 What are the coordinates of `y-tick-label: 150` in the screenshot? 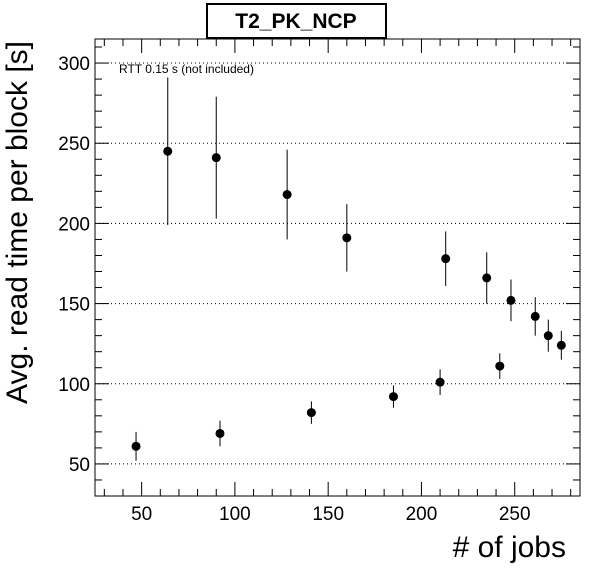 It's located at (74, 305).